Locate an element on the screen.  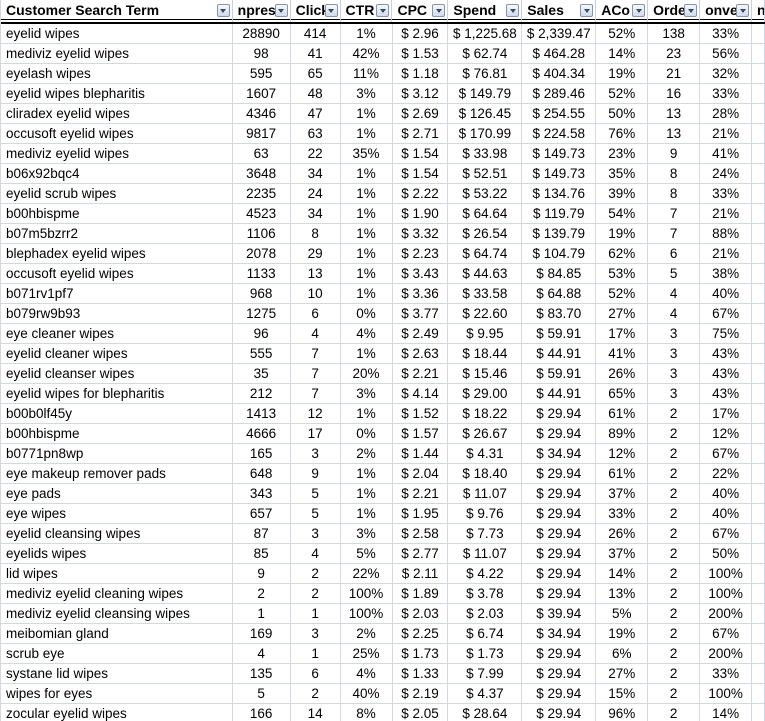
cell-impressions: 166 is located at coordinates (262, 712).